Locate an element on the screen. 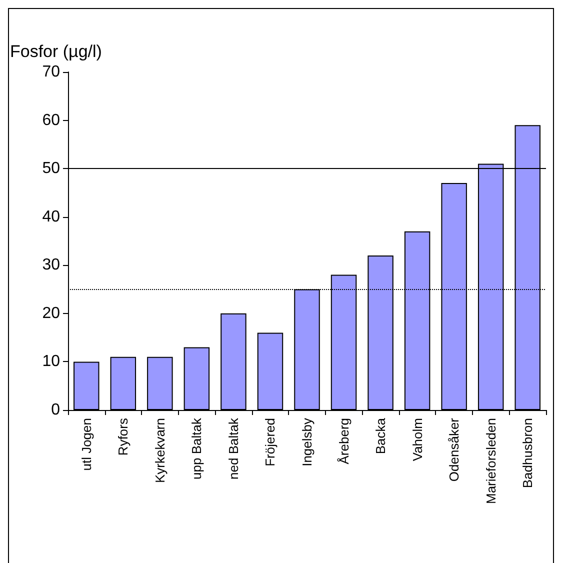 The image size is (568, 563). x-tick-label: Åreberg is located at coordinates (344, 441).